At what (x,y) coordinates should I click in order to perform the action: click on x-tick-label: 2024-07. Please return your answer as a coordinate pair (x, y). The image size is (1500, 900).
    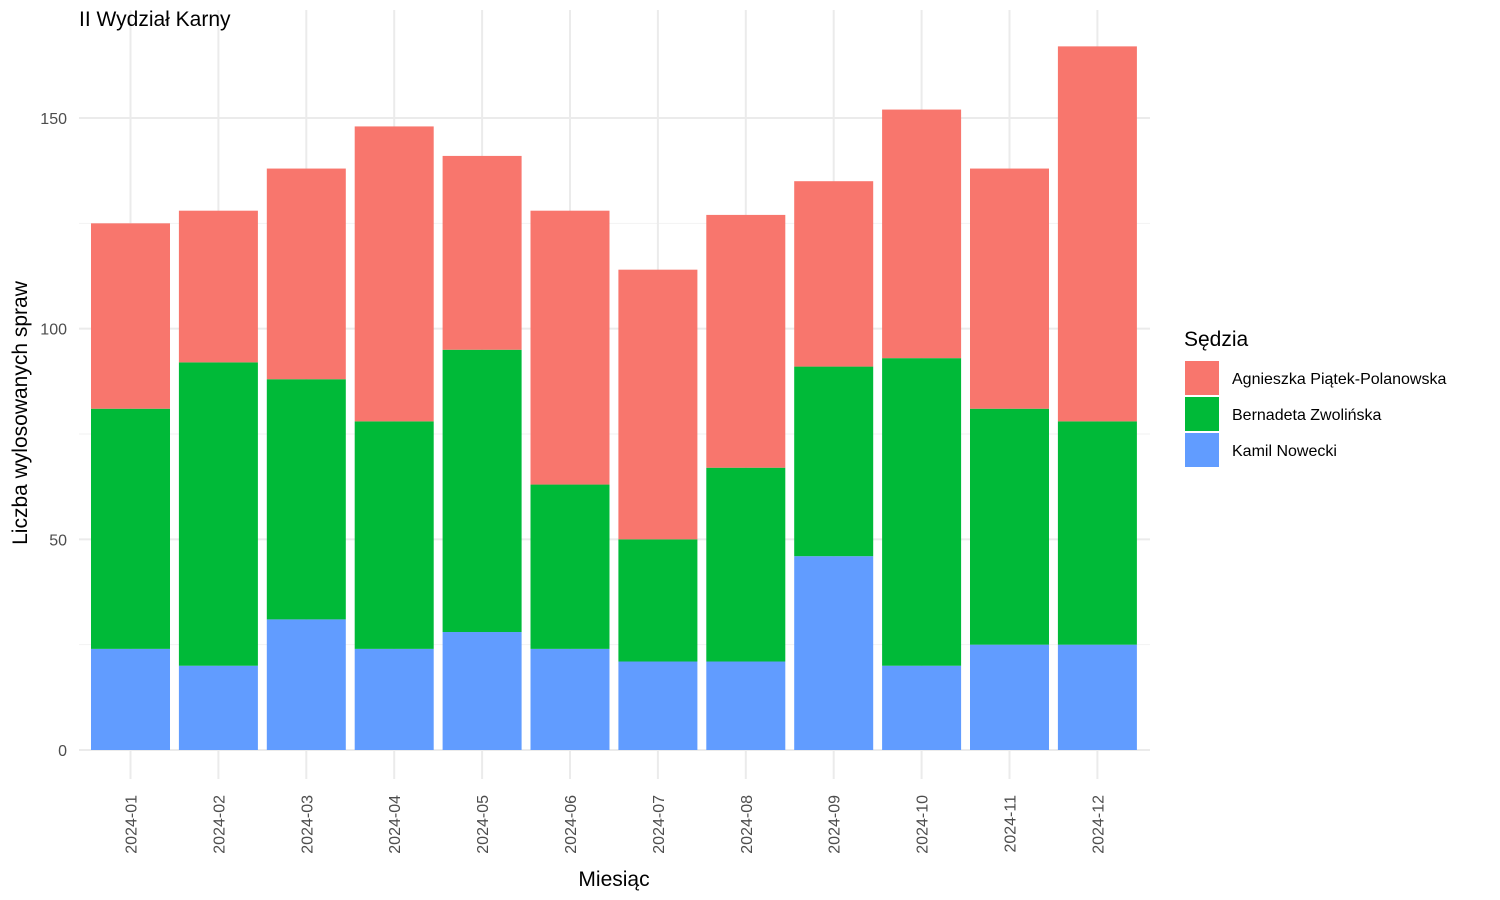
    Looking at the image, I should click on (659, 824).